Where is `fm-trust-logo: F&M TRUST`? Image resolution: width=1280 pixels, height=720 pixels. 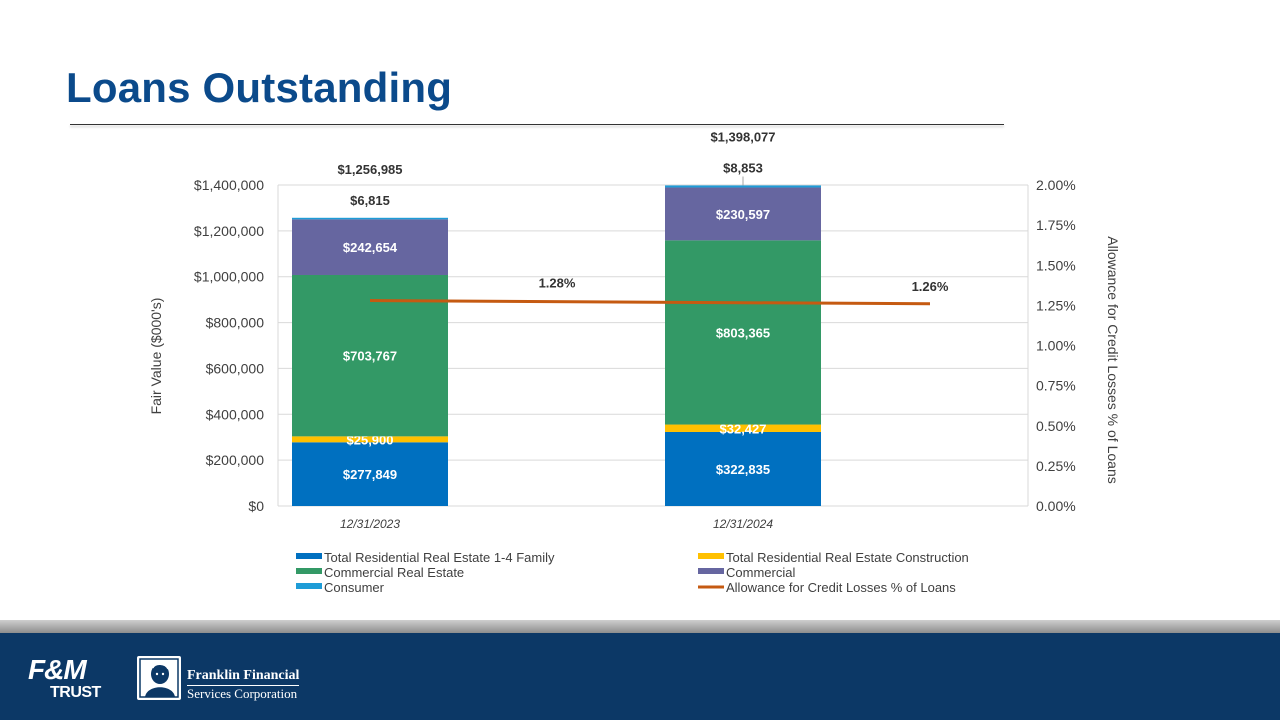
fm-trust-logo: F&M TRUST is located at coordinates (68, 680).